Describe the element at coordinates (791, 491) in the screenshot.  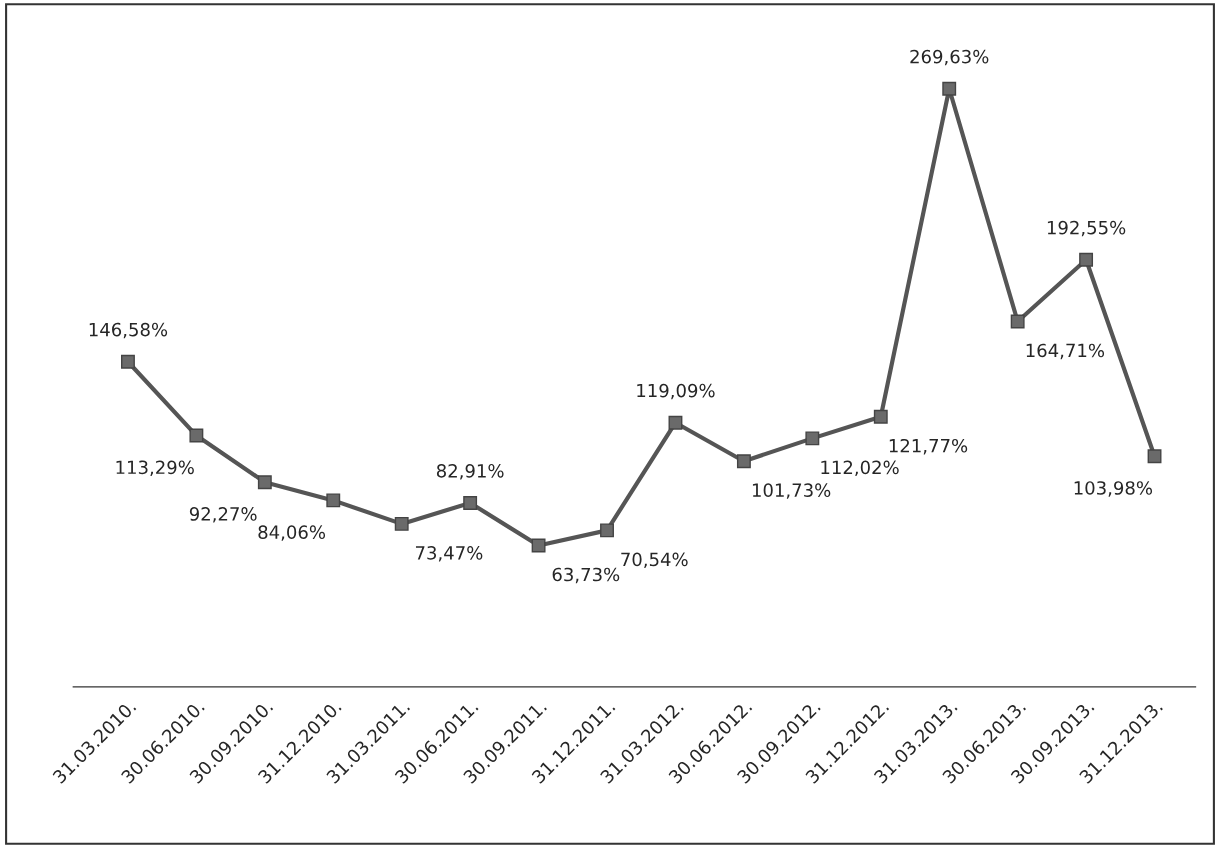
I see `data-label: 101,73%` at that location.